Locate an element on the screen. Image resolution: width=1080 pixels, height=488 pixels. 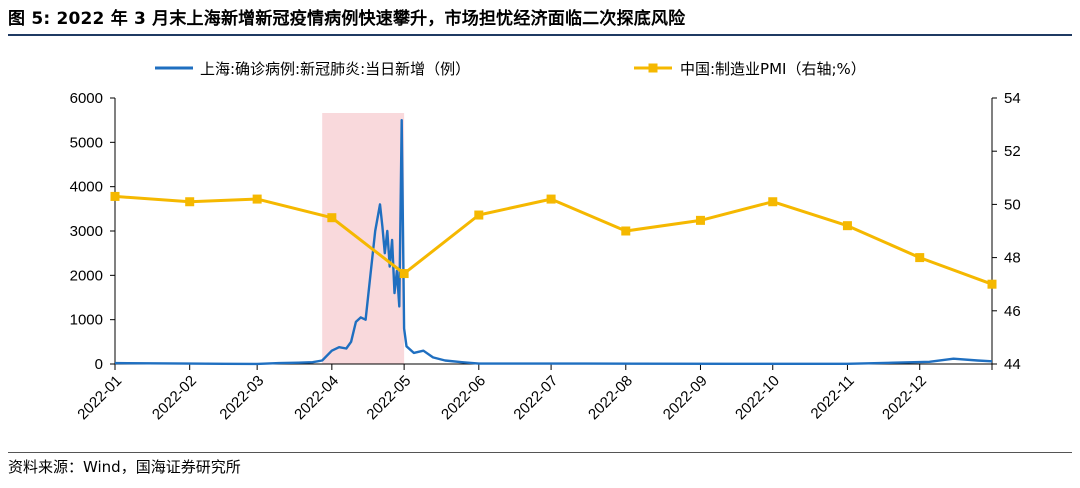
legend-pmi-label: 中国:制造业PMI（右轴;%） is located at coordinates (773, 69).